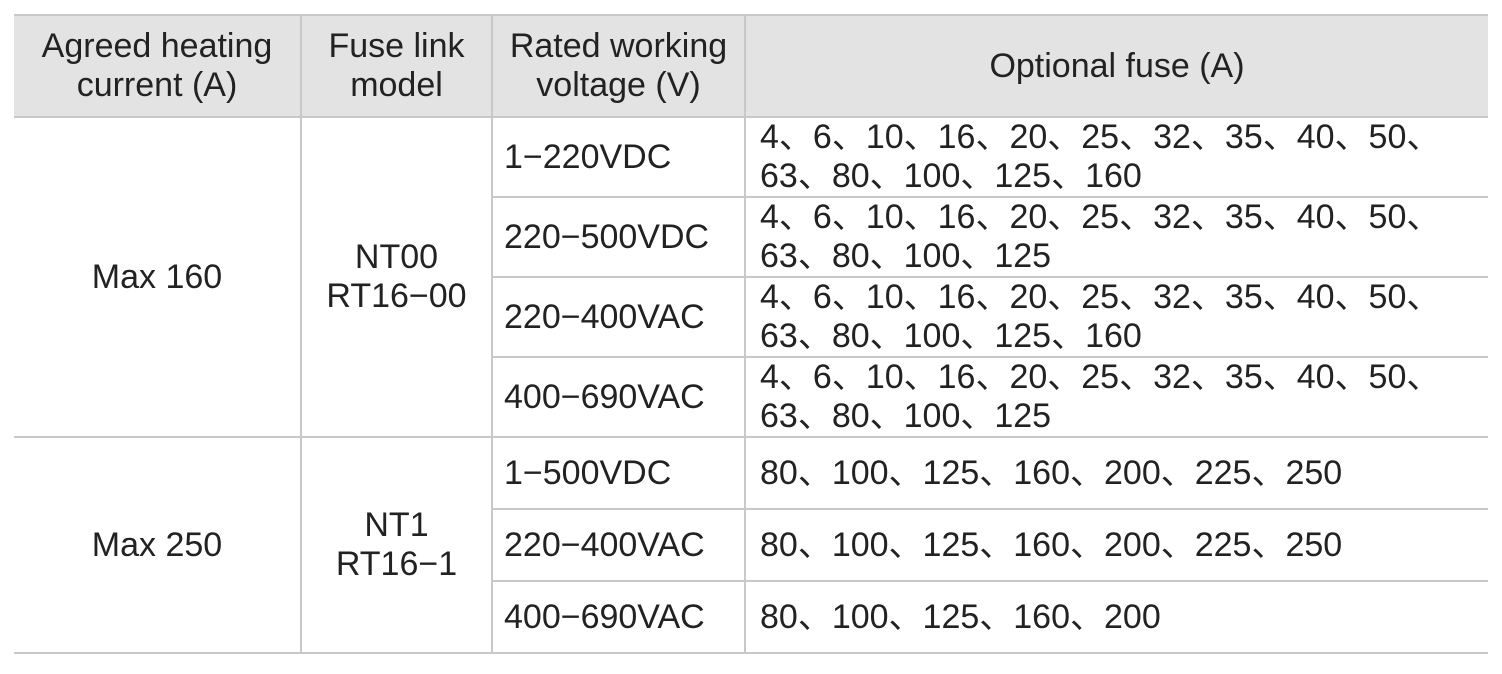  What do you see at coordinates (158, 545) in the screenshot?
I see `current-cell: Max 250` at bounding box center [158, 545].